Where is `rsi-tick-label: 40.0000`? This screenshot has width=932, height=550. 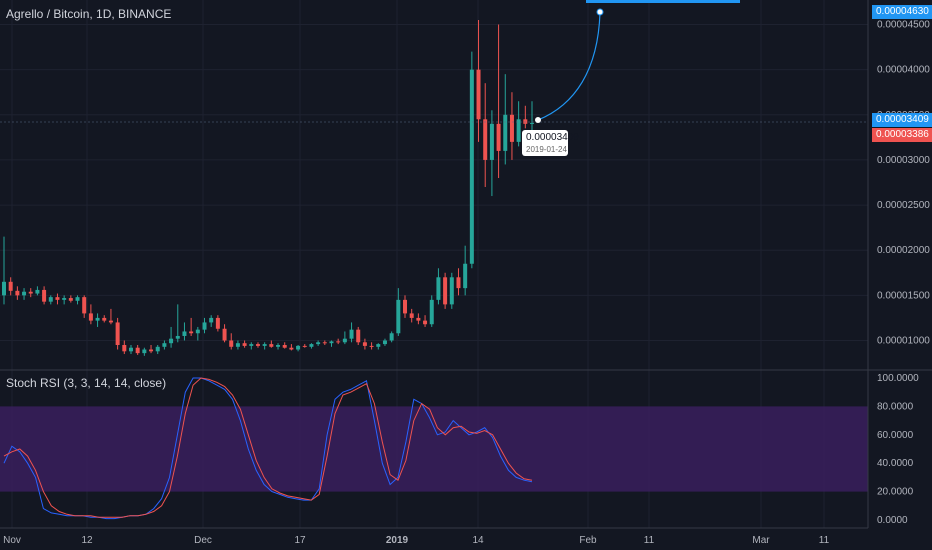
rsi-tick-label: 40.0000 is located at coordinates (895, 463).